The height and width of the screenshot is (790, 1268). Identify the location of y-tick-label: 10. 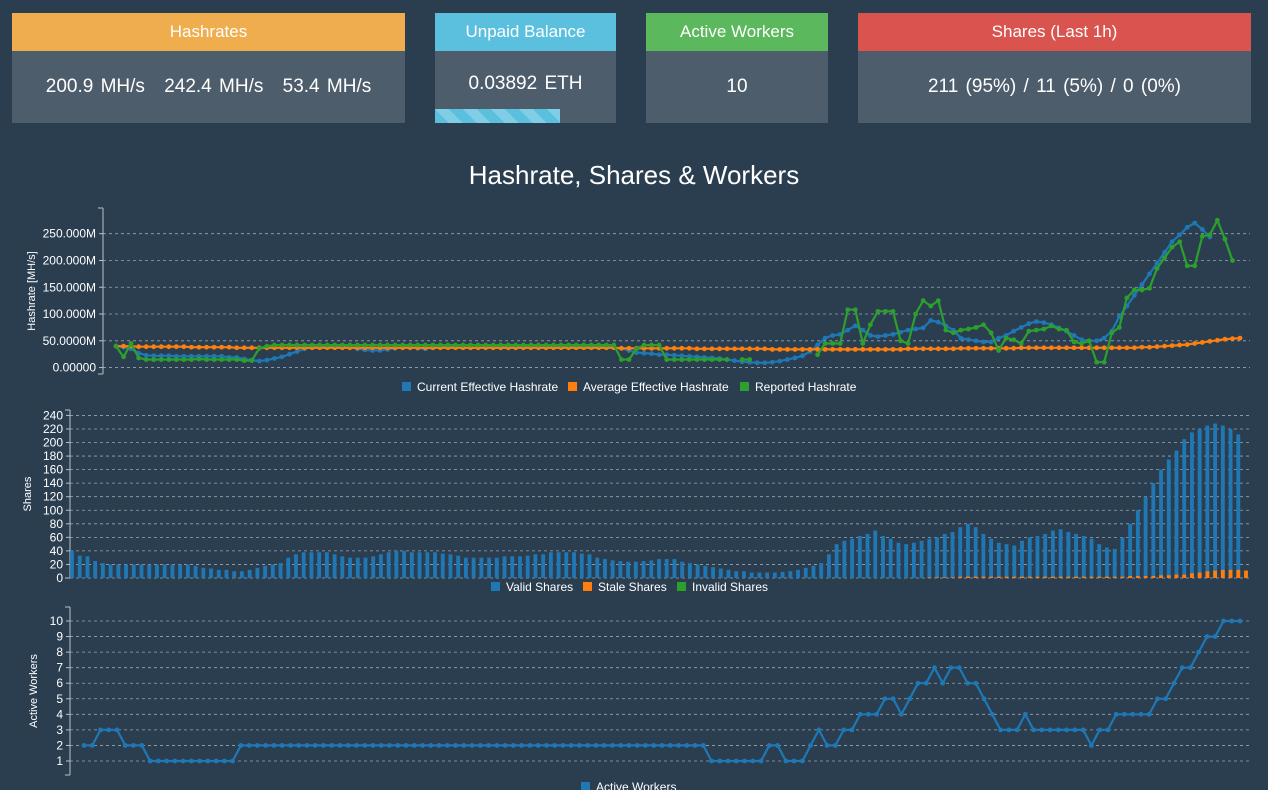
(57, 621).